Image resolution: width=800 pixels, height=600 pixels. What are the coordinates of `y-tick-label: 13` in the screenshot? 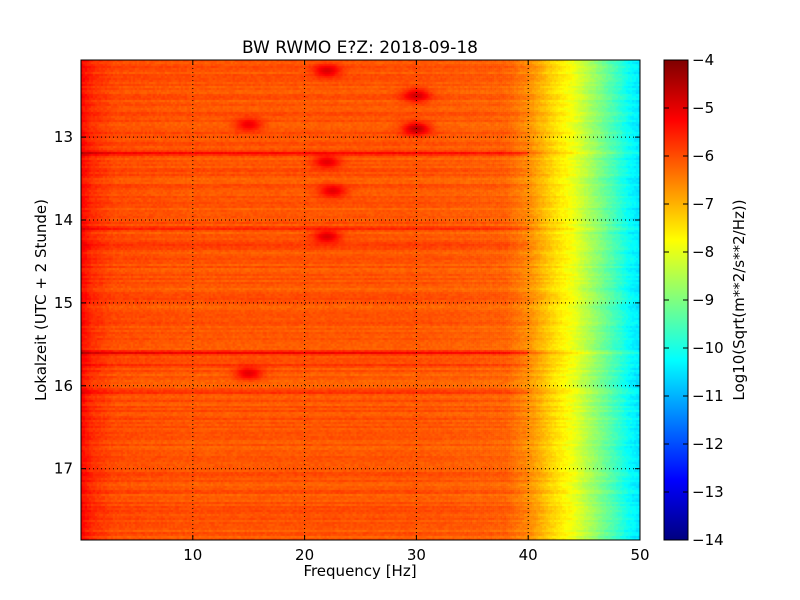 It's located at (63, 137).